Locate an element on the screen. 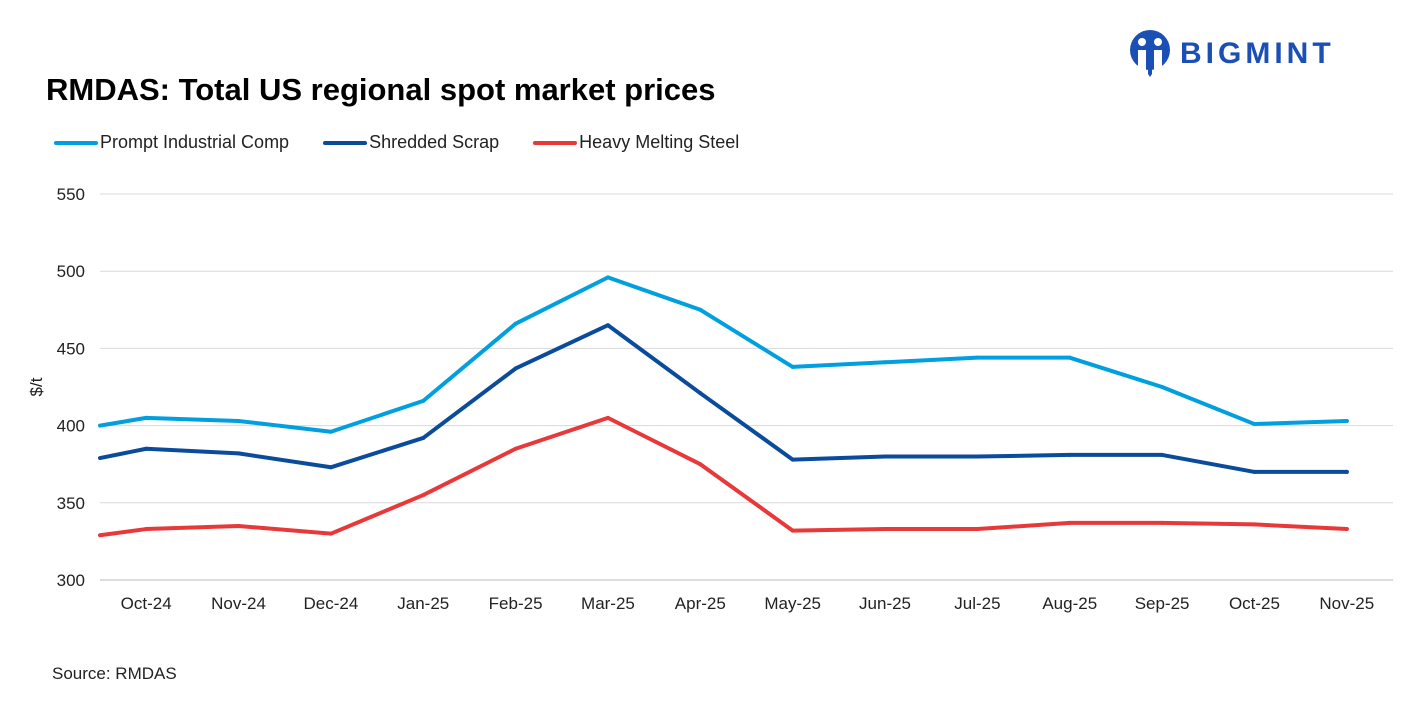 The height and width of the screenshot is (709, 1417). x-tick-label: Sep-25 is located at coordinates (1162, 603).